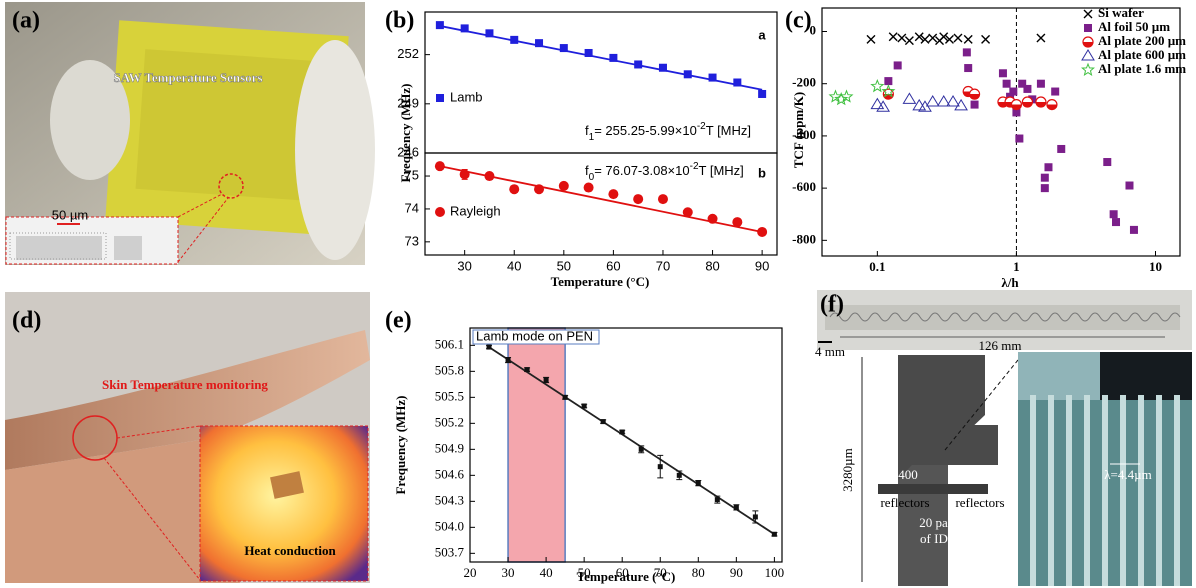 Image resolution: width=1196 pixels, height=588 pixels. I want to click on legend-label: Al plate 600 µm, so click(1142, 54).